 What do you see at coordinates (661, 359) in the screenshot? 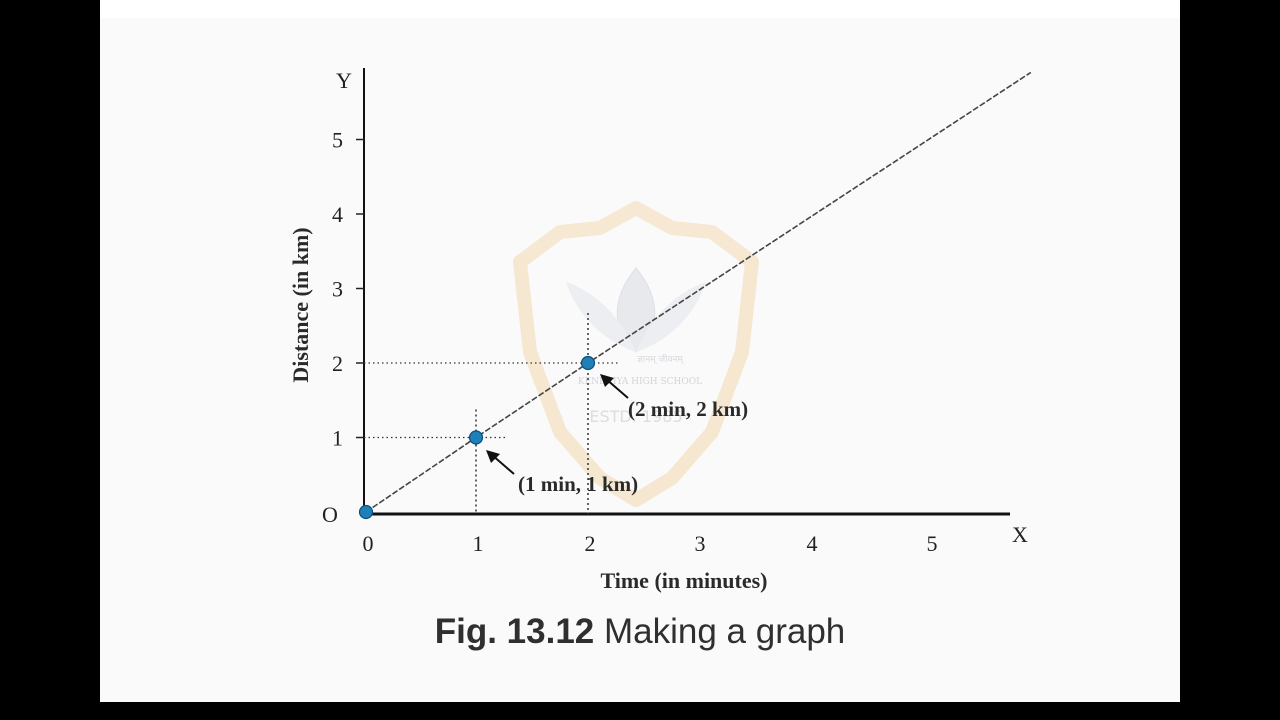
I see `crest-motto: ज्ञानम् जीवनम्` at bounding box center [661, 359].